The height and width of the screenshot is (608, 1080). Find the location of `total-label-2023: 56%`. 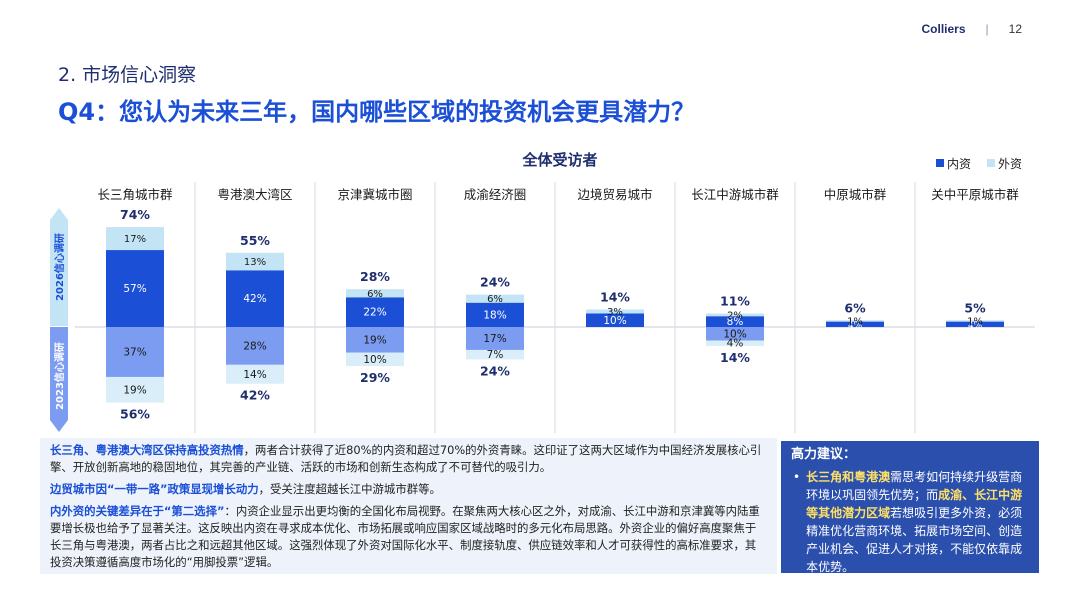

total-label-2023: 56% is located at coordinates (135, 414).